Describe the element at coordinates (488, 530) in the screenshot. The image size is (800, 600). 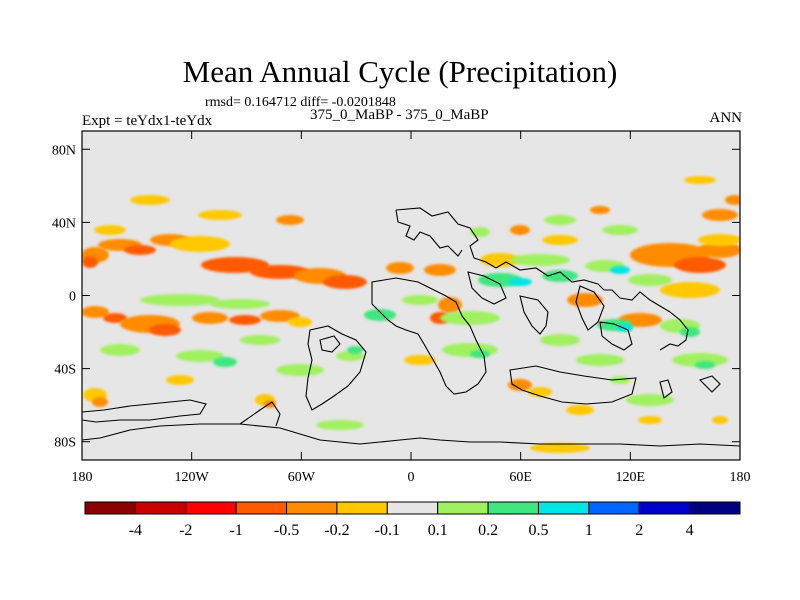
I see `colorbar-label: 0.2` at that location.